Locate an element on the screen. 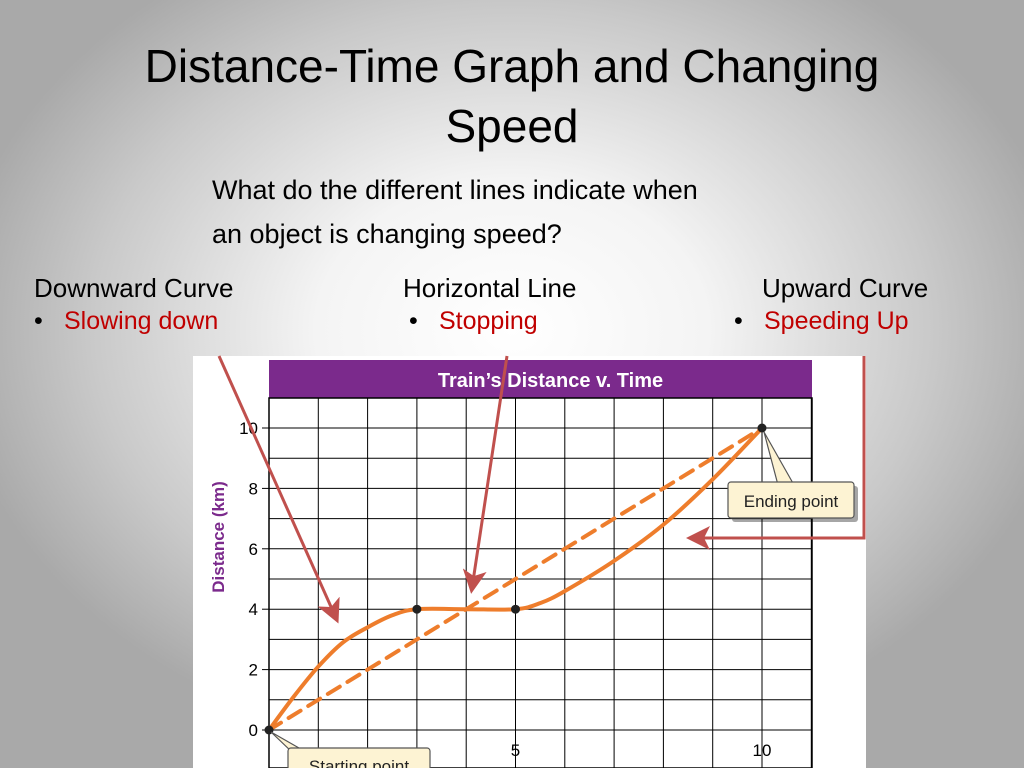 This screenshot has width=1024, height=768. starting-point-label: Starting point is located at coordinates (359, 762).